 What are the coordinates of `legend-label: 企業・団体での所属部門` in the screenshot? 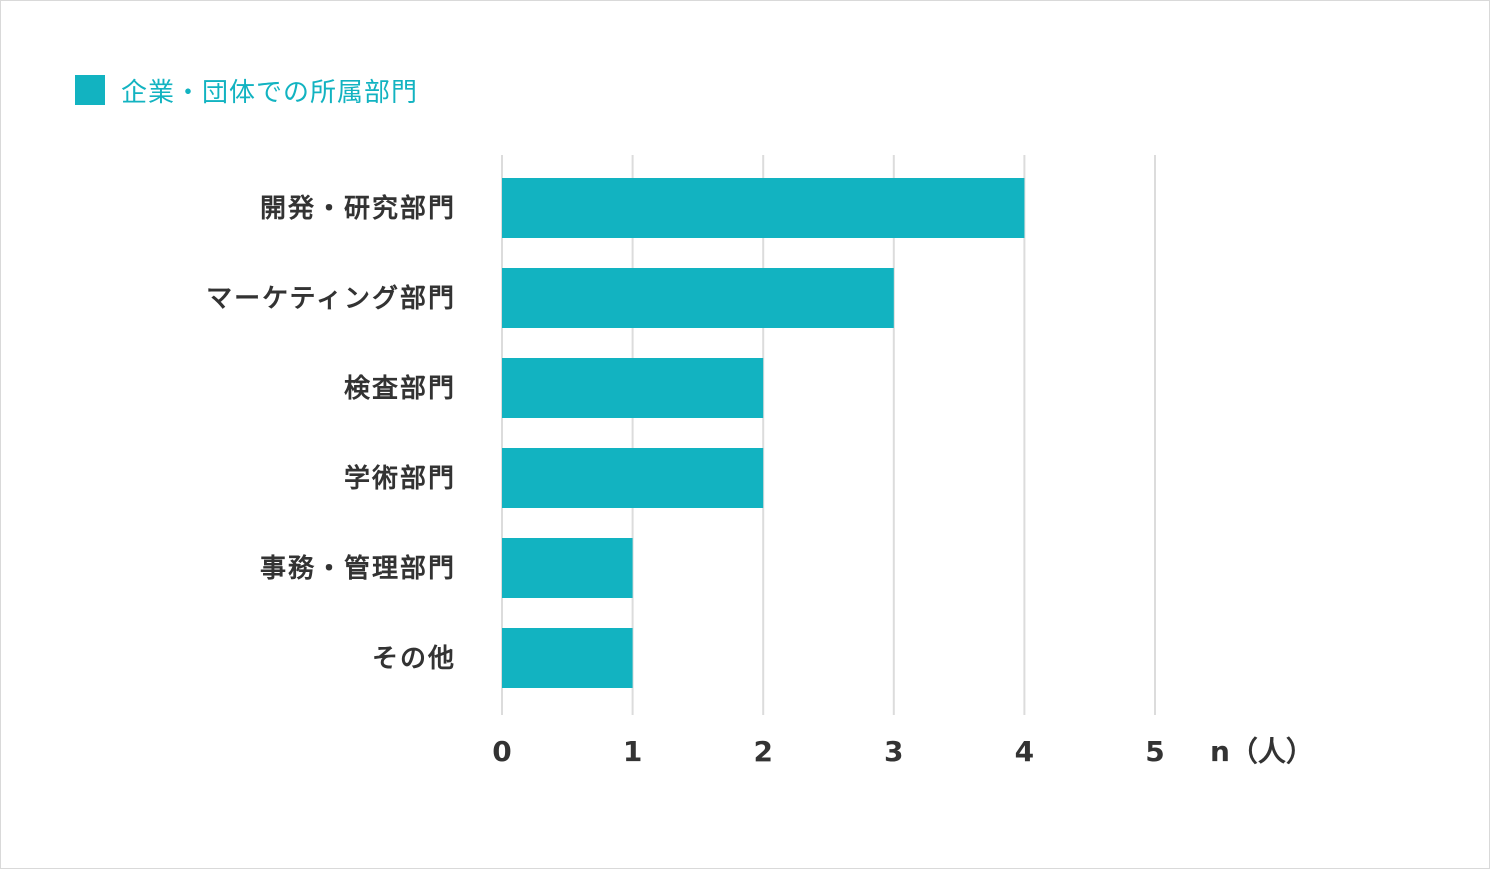 It's located at (270, 92).